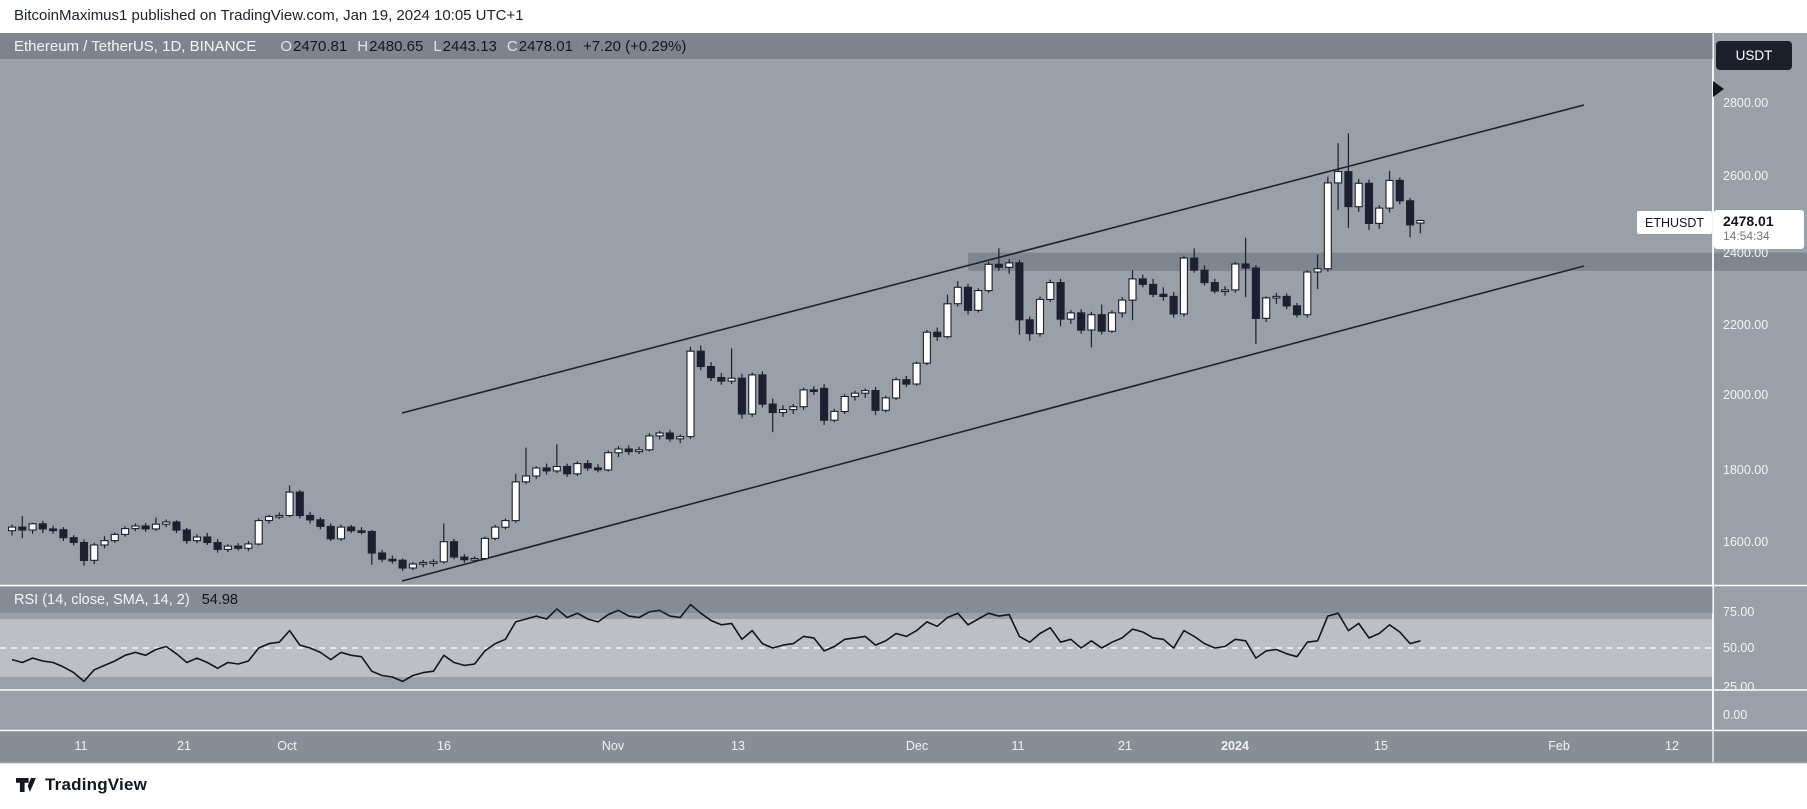 The height and width of the screenshot is (809, 1807). Describe the element at coordinates (1746, 253) in the screenshot. I see `axis-price-label: 2400.00` at that location.